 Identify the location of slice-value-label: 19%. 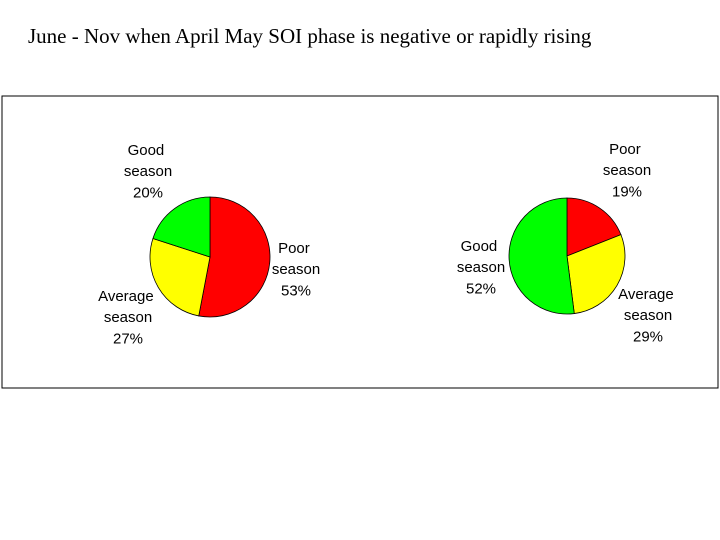
(627, 191).